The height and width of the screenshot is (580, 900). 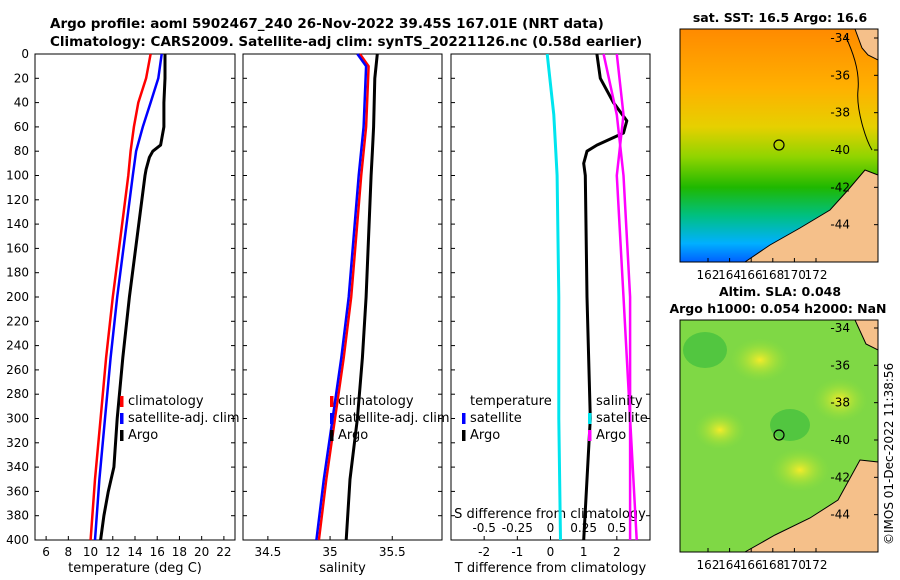 I want to click on x-axis-label: temperature (deg C), so click(x=135, y=568).